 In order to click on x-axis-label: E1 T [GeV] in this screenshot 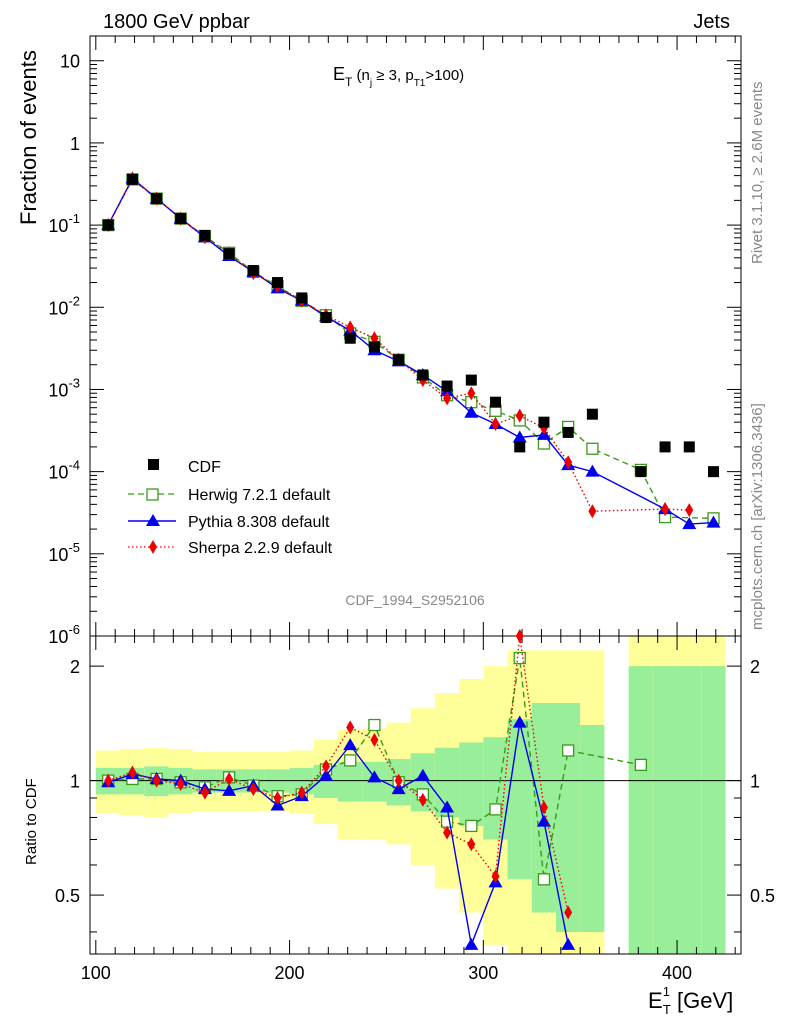, I will do `click(690, 1000)`.